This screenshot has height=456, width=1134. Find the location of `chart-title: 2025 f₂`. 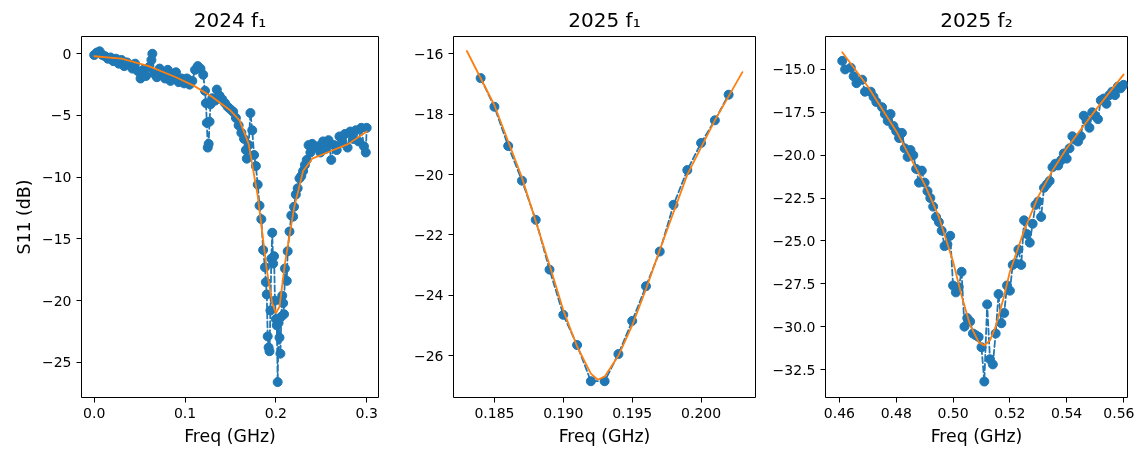

chart-title: 2025 f₂ is located at coordinates (976, 19).